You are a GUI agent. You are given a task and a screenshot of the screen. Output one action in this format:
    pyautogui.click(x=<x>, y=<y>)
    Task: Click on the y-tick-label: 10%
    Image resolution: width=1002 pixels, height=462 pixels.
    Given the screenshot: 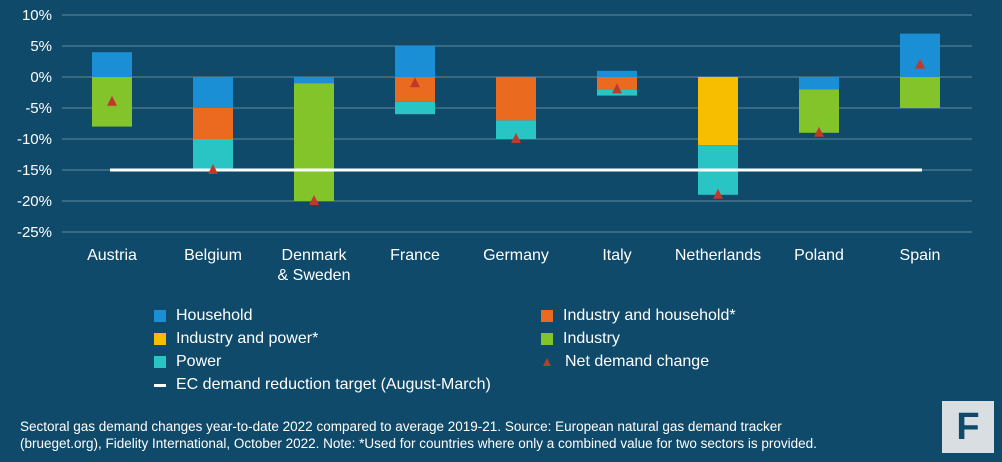 What is the action you would take?
    pyautogui.click(x=37, y=15)
    